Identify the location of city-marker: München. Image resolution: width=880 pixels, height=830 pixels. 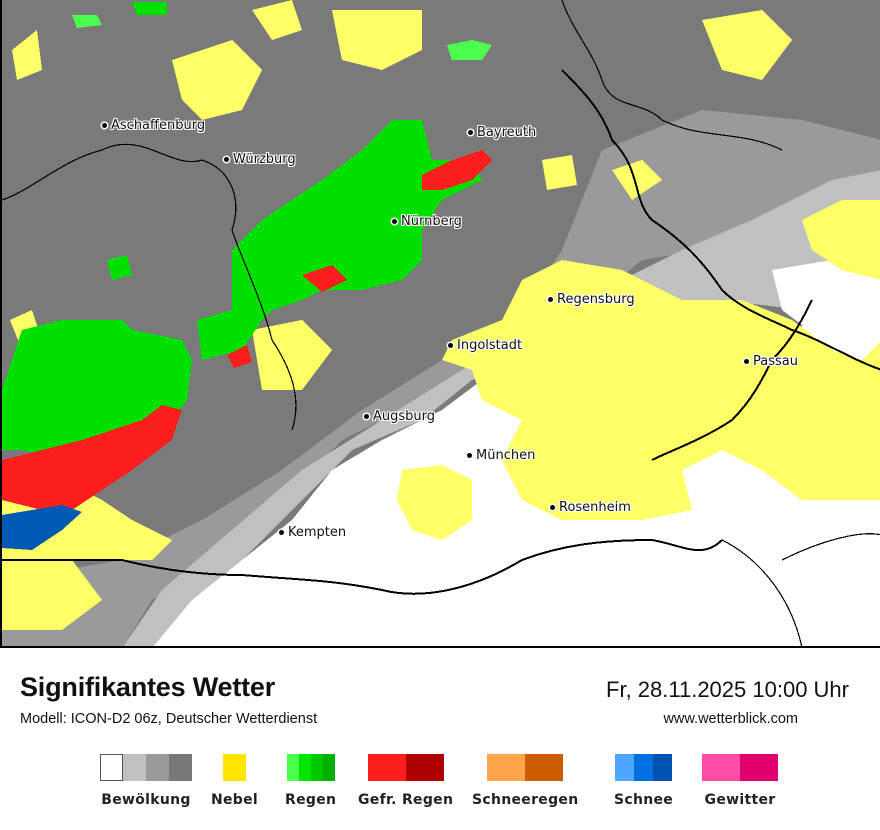
(501, 455).